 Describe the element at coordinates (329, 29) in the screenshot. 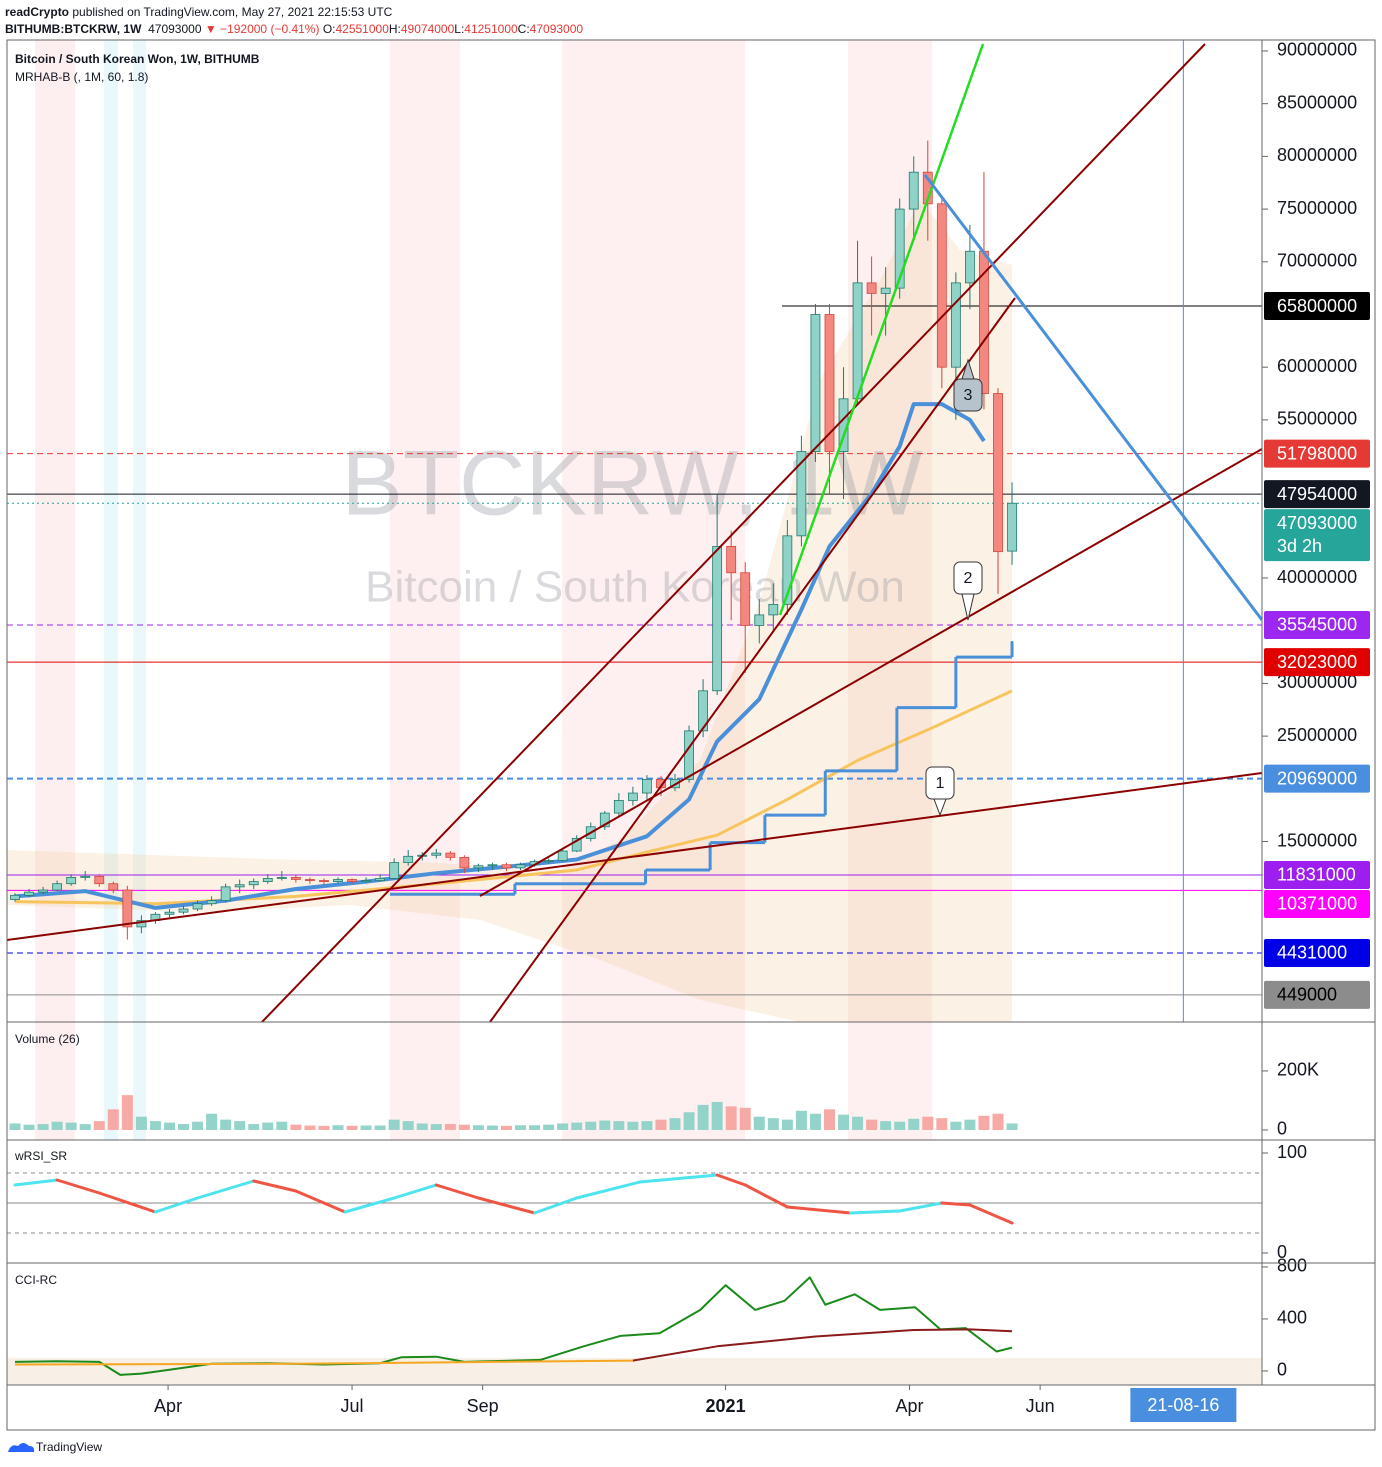

I see `ohlc-label: O:` at that location.